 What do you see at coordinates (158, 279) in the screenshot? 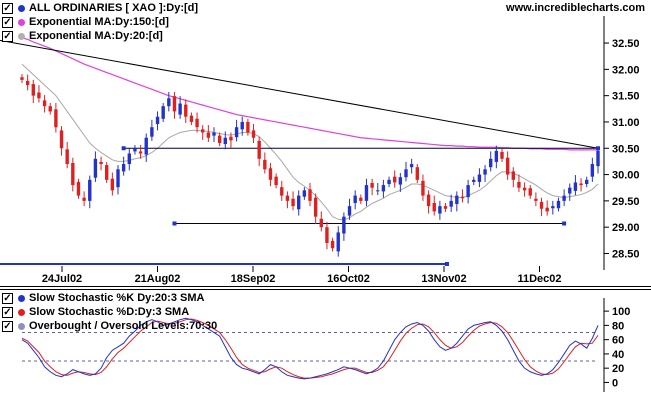
I see `x-tick-label: 21Aug02` at bounding box center [158, 279].